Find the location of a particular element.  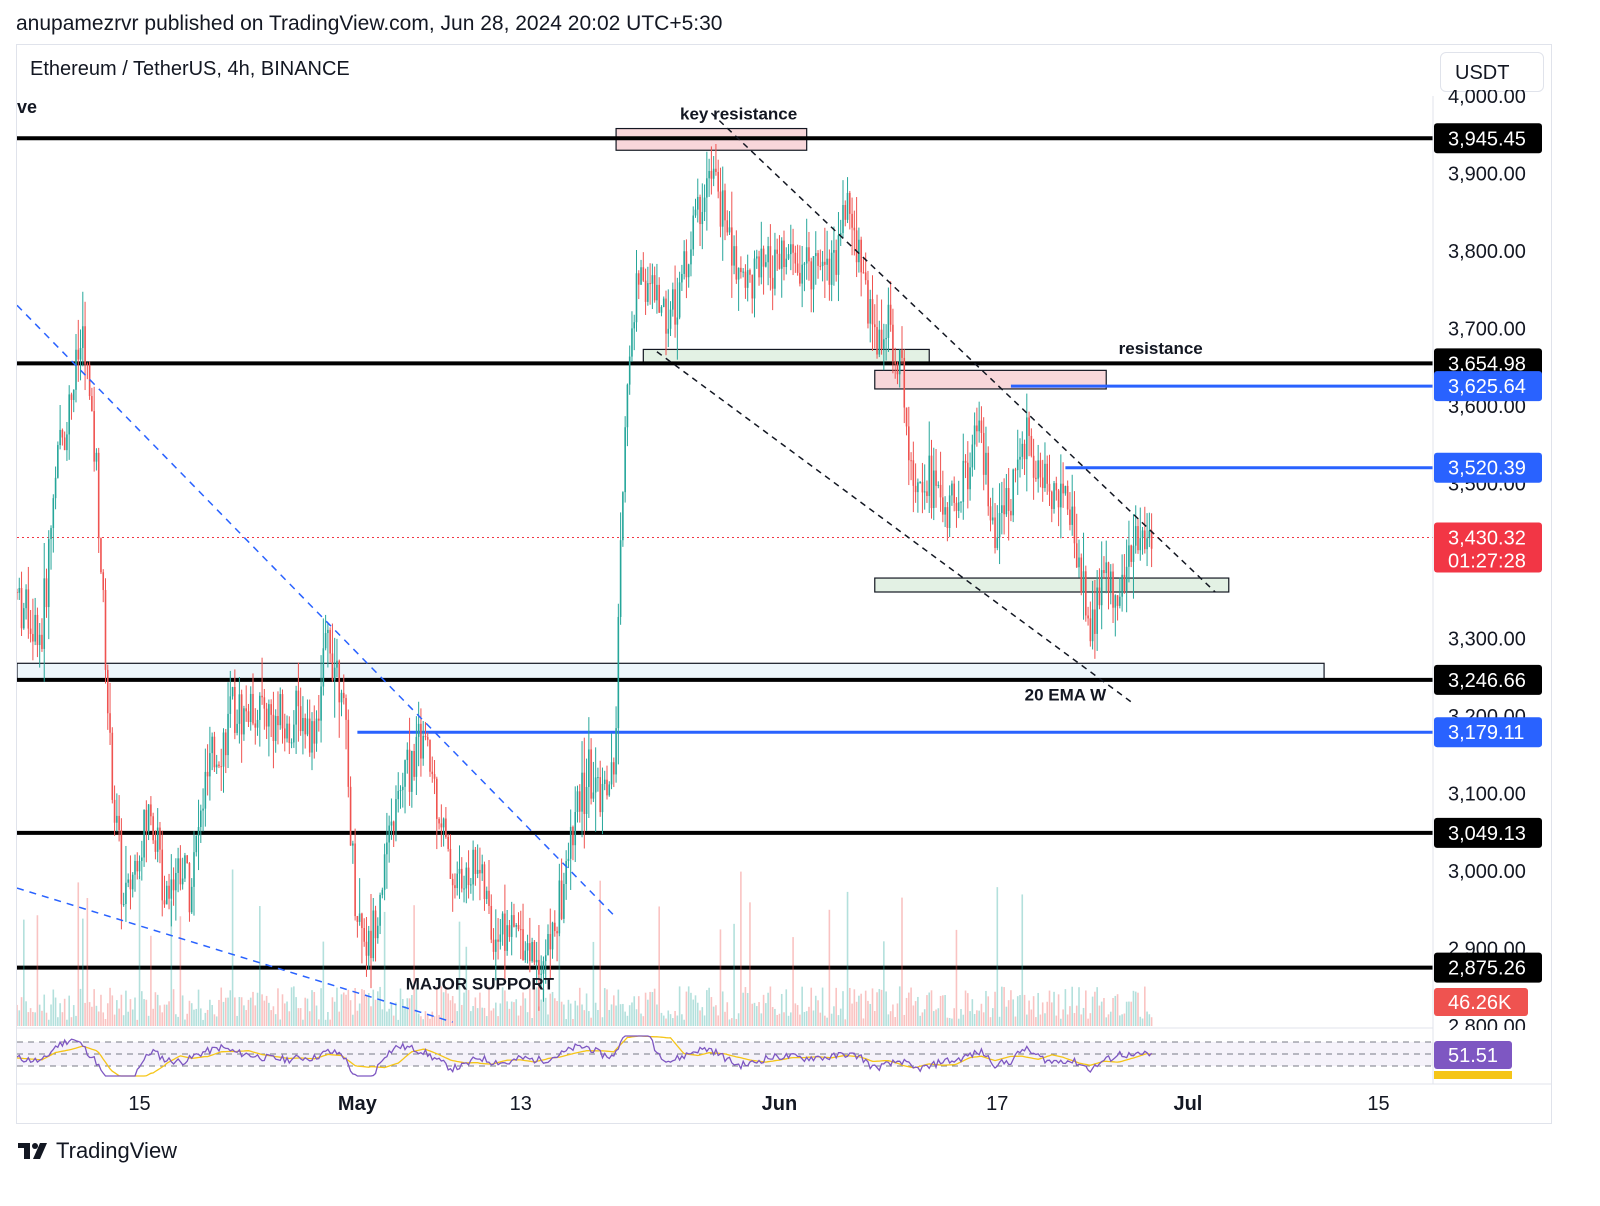

countdown-badge: 01:27:28 is located at coordinates (1487, 562).